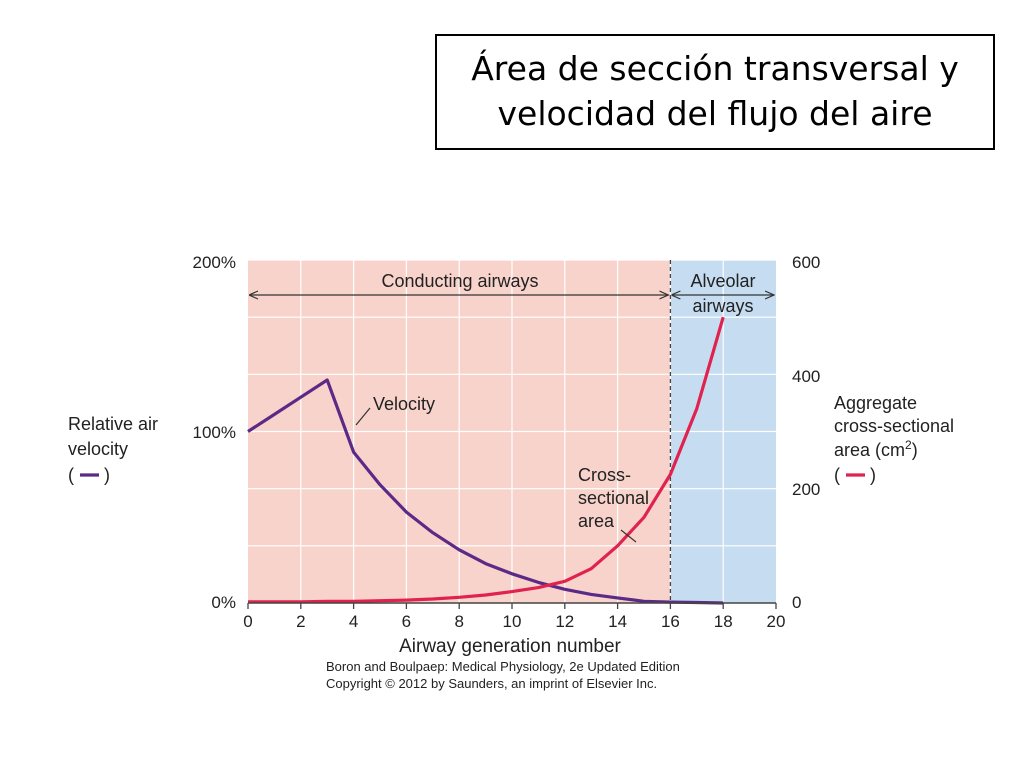  Describe the element at coordinates (796, 602) in the screenshot. I see `y-right-tick-0: 0` at that location.